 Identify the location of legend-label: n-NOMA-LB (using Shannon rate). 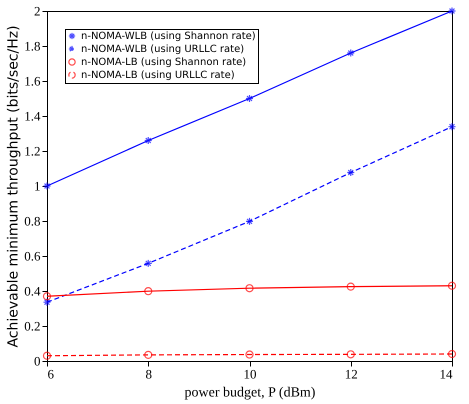
(163, 62).